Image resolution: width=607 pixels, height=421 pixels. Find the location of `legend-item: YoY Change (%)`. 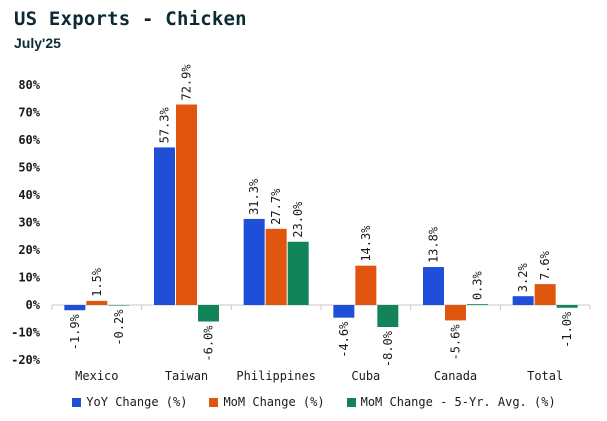

legend-item: YoY Change (%) is located at coordinates (129, 402).